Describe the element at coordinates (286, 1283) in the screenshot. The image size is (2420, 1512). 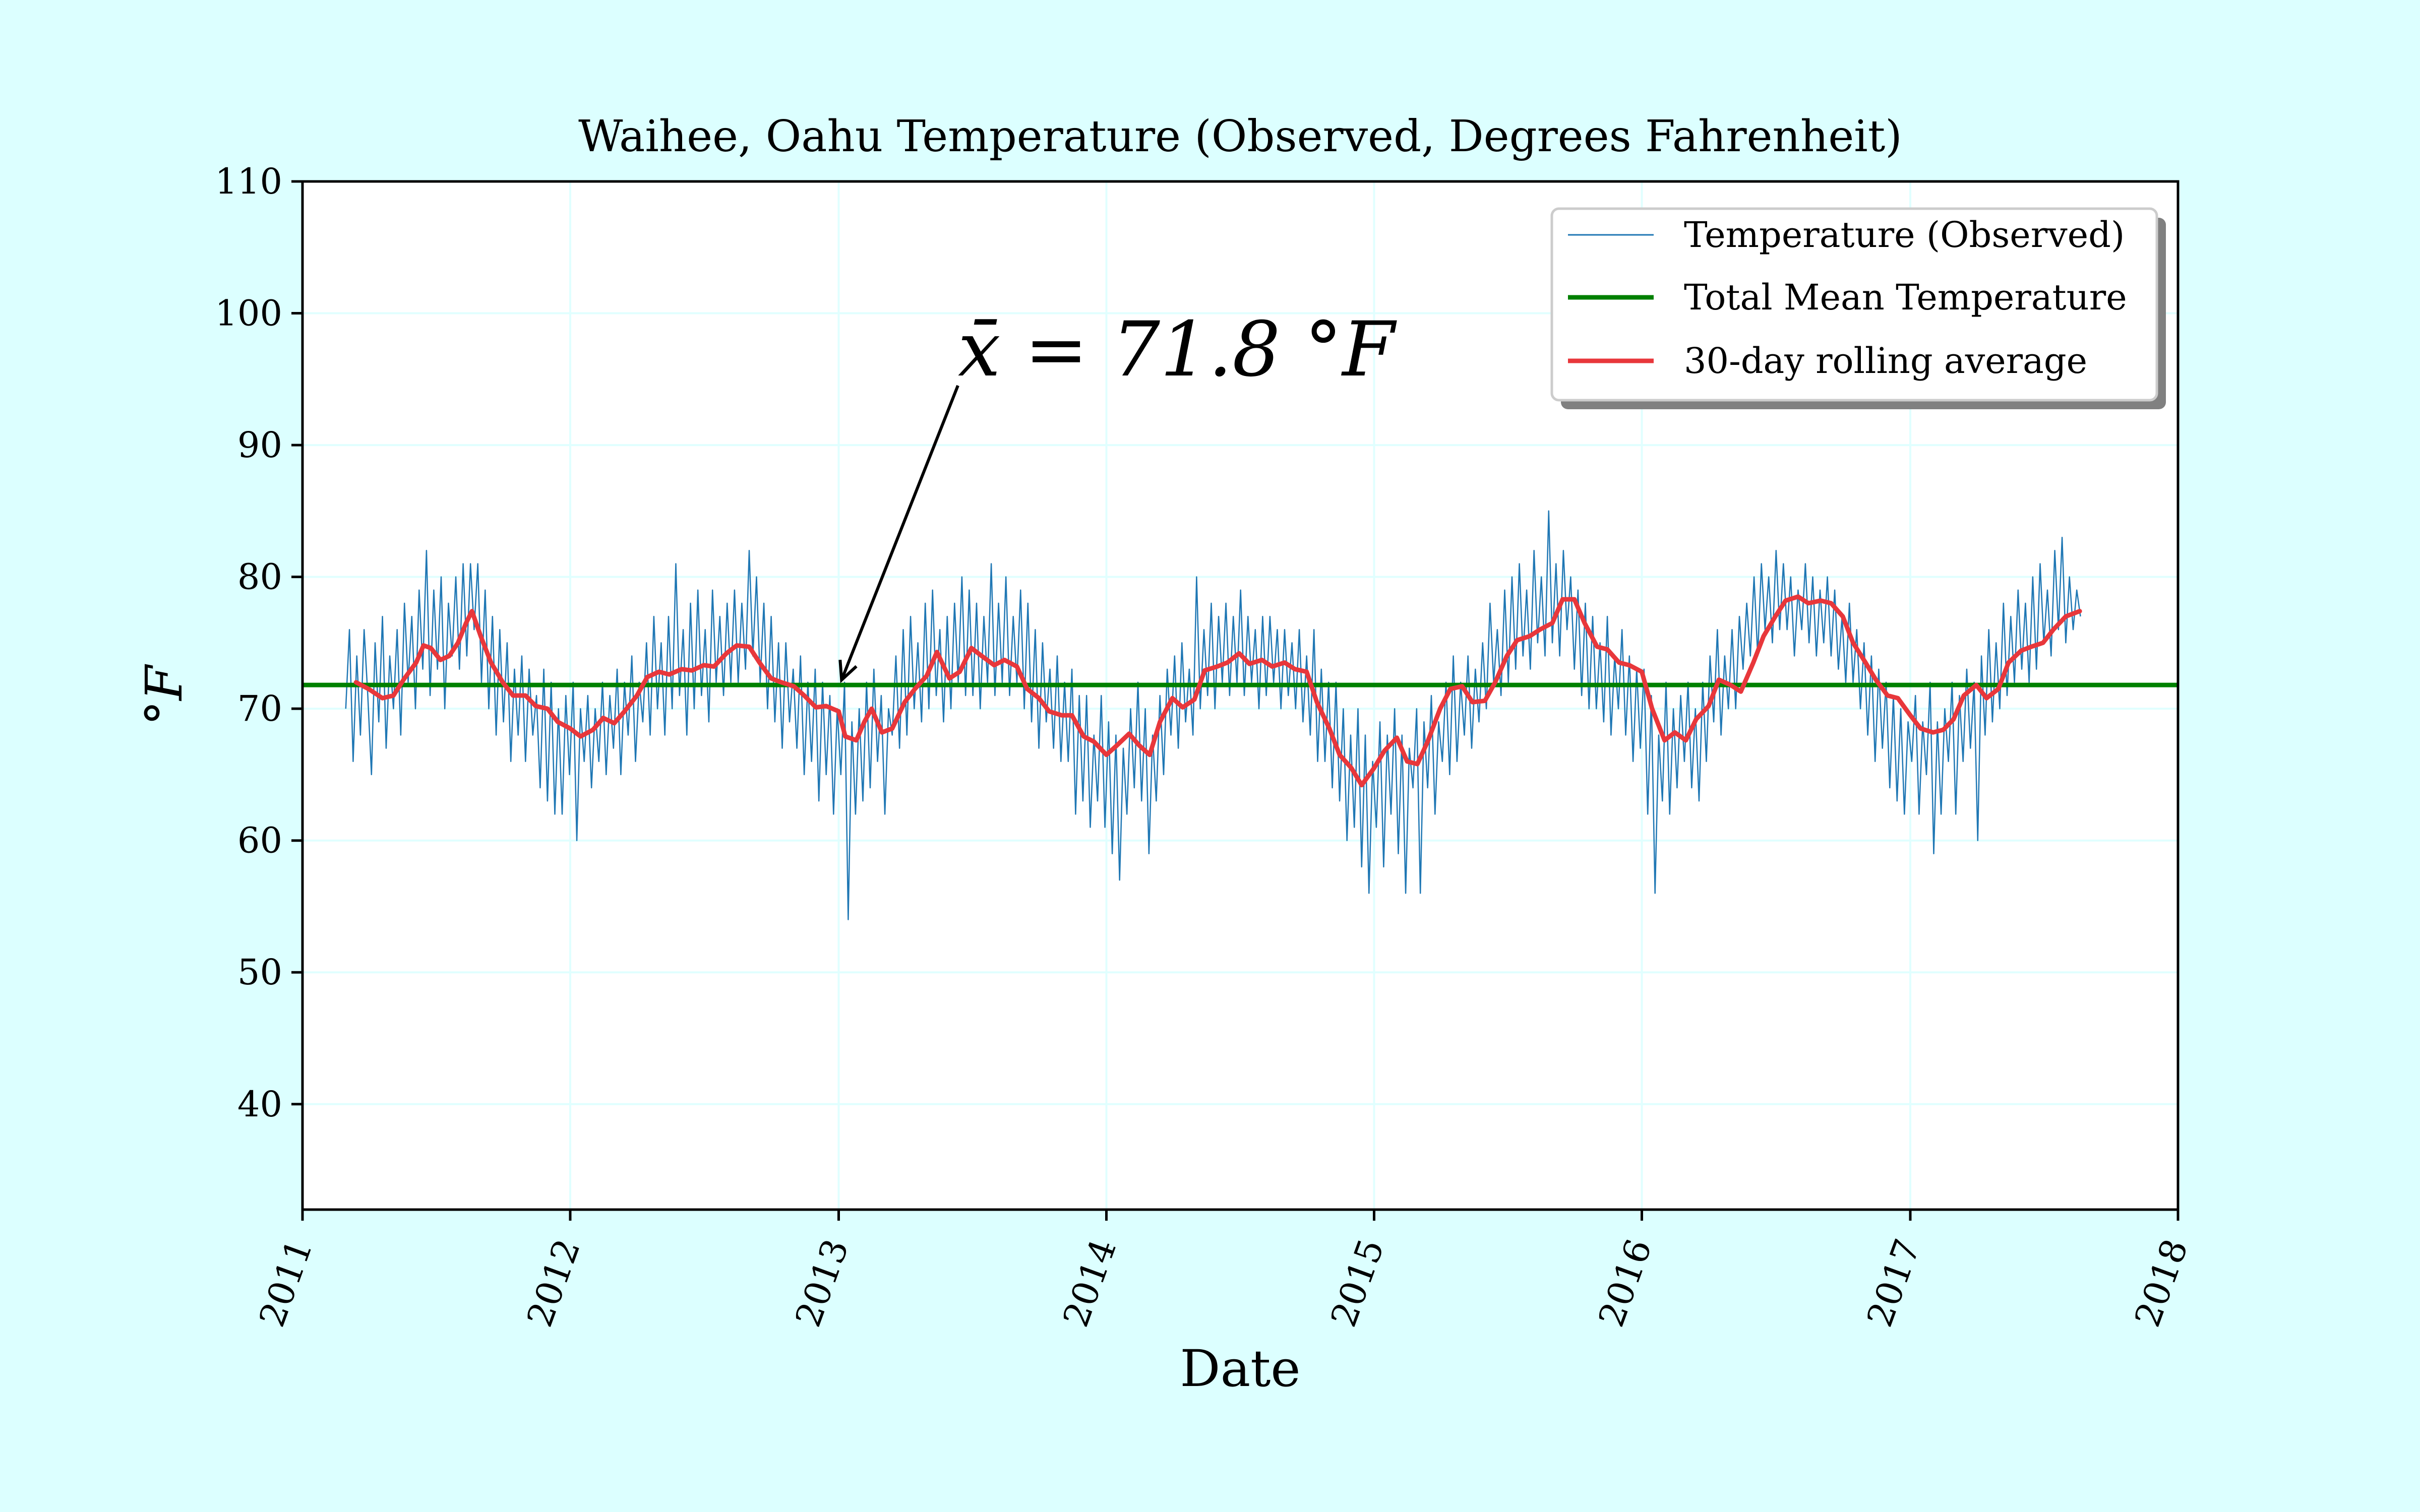
I see `x-tick-label: 2011` at that location.